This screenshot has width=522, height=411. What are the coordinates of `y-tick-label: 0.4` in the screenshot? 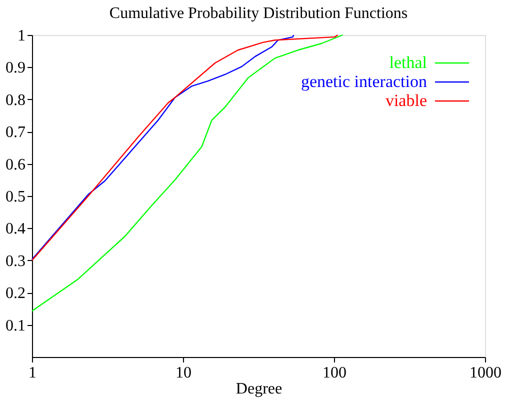 It's located at (16, 229).